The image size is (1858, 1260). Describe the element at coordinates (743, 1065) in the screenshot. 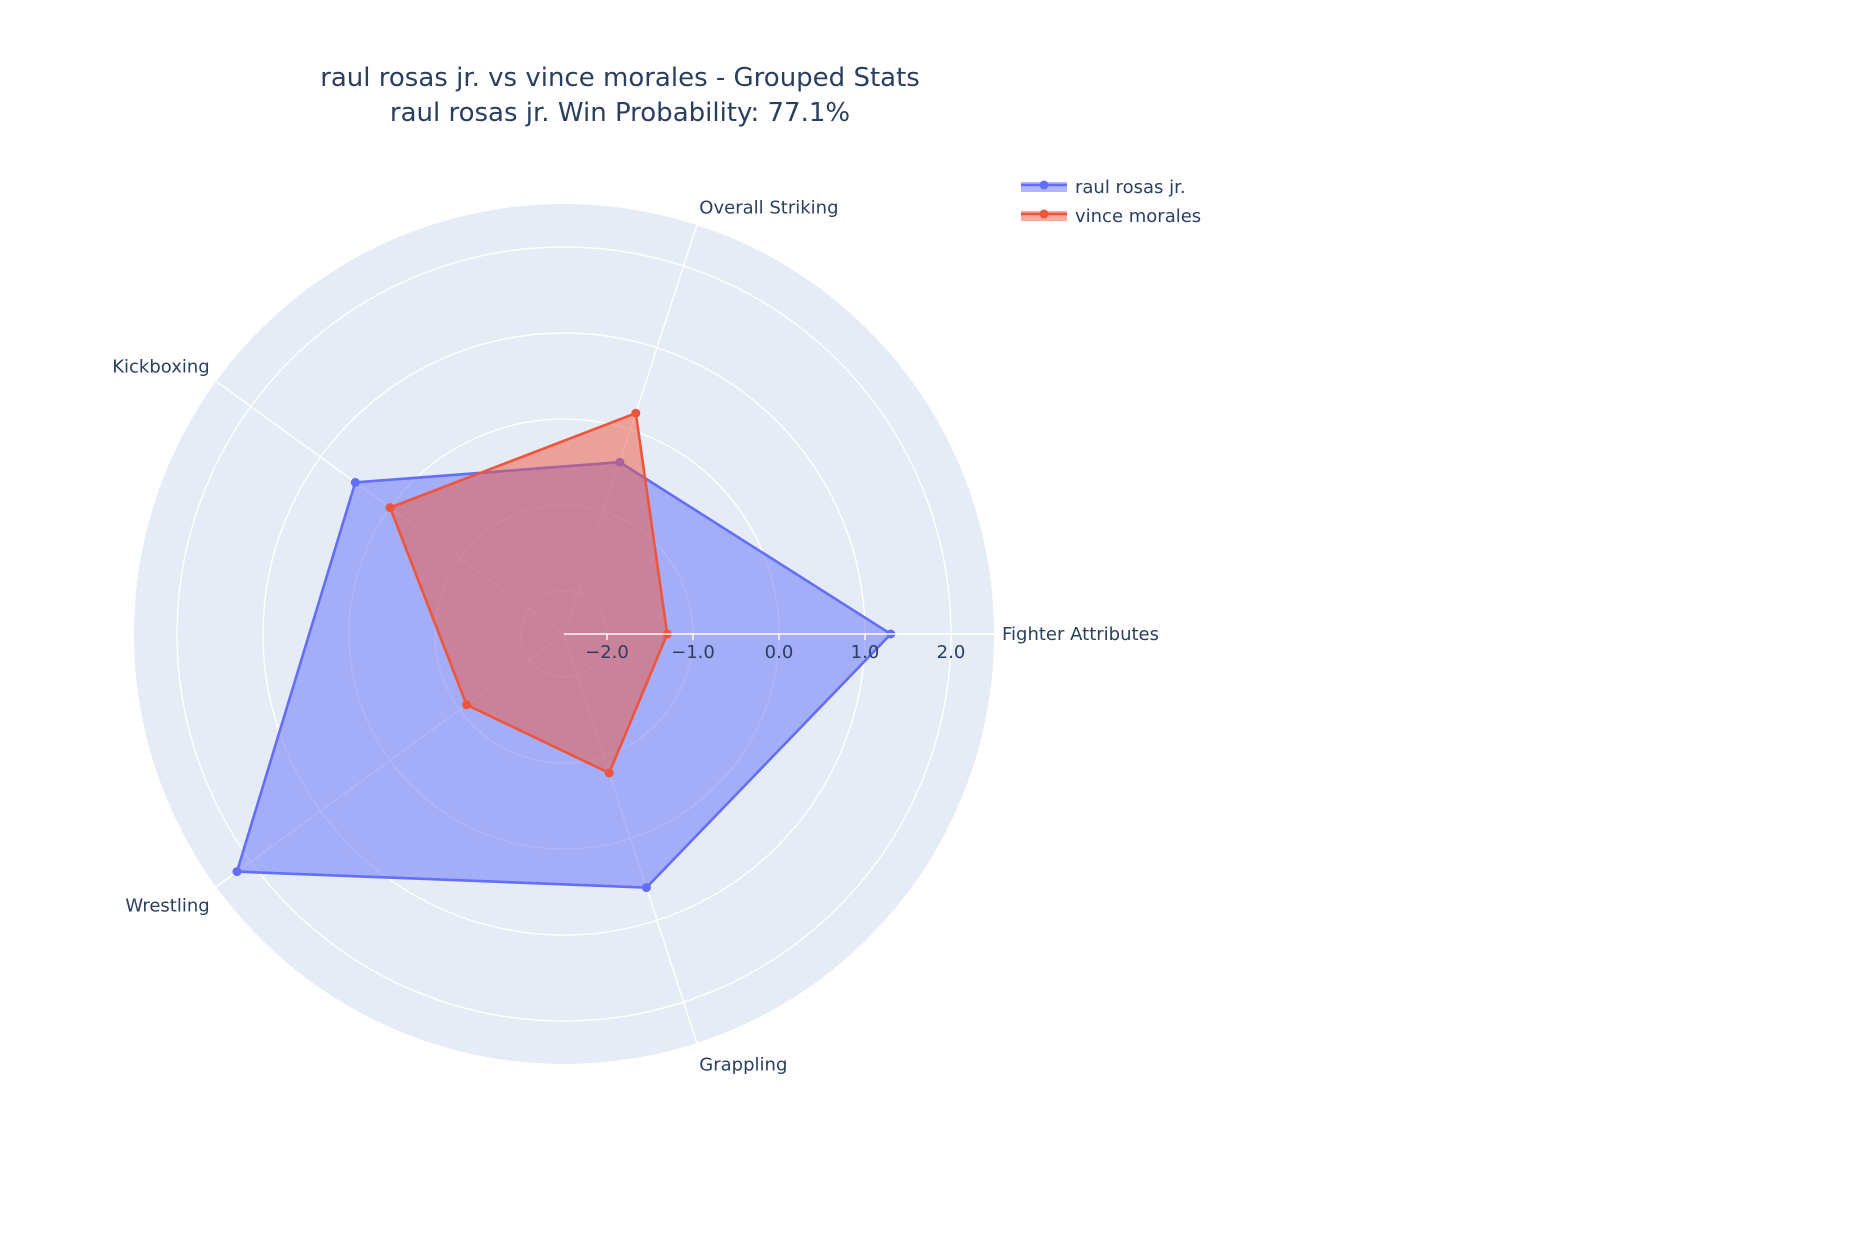

I see `angular-axis-label: Grappling` at that location.